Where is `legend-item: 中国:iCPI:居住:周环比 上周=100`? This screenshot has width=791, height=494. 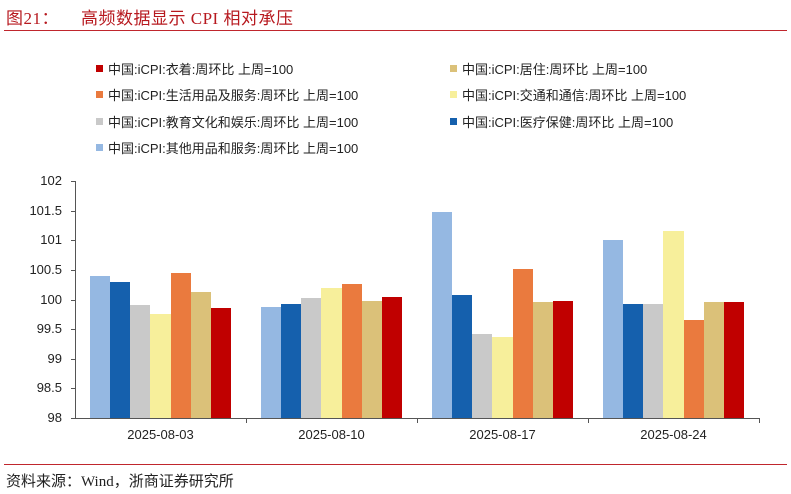 legend-item: 中国:iCPI:居住:周环比 上周=100 is located at coordinates (548, 68).